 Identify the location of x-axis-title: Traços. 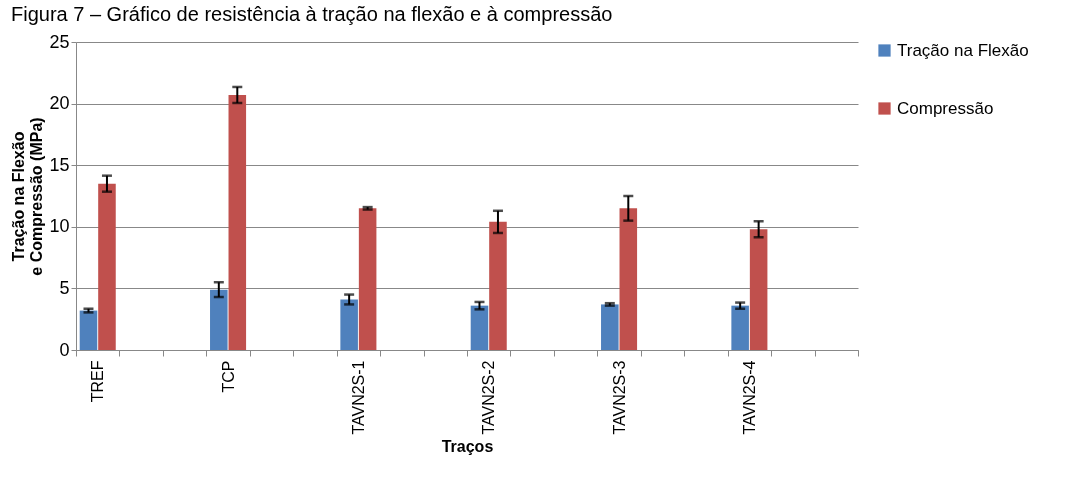
(467, 446).